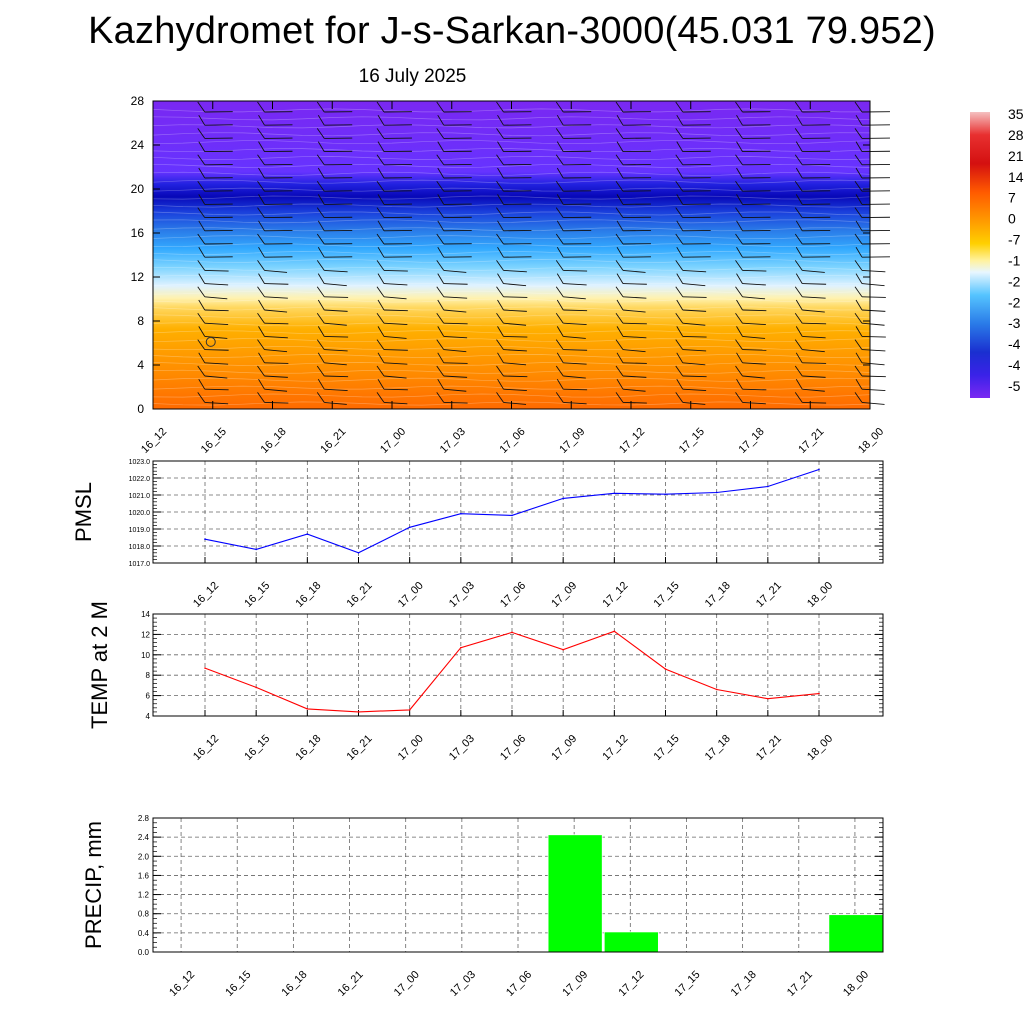 The height and width of the screenshot is (1024, 1024). Describe the element at coordinates (333, 441) in the screenshot. I see `section-x-tick-label: 16_21` at that location.